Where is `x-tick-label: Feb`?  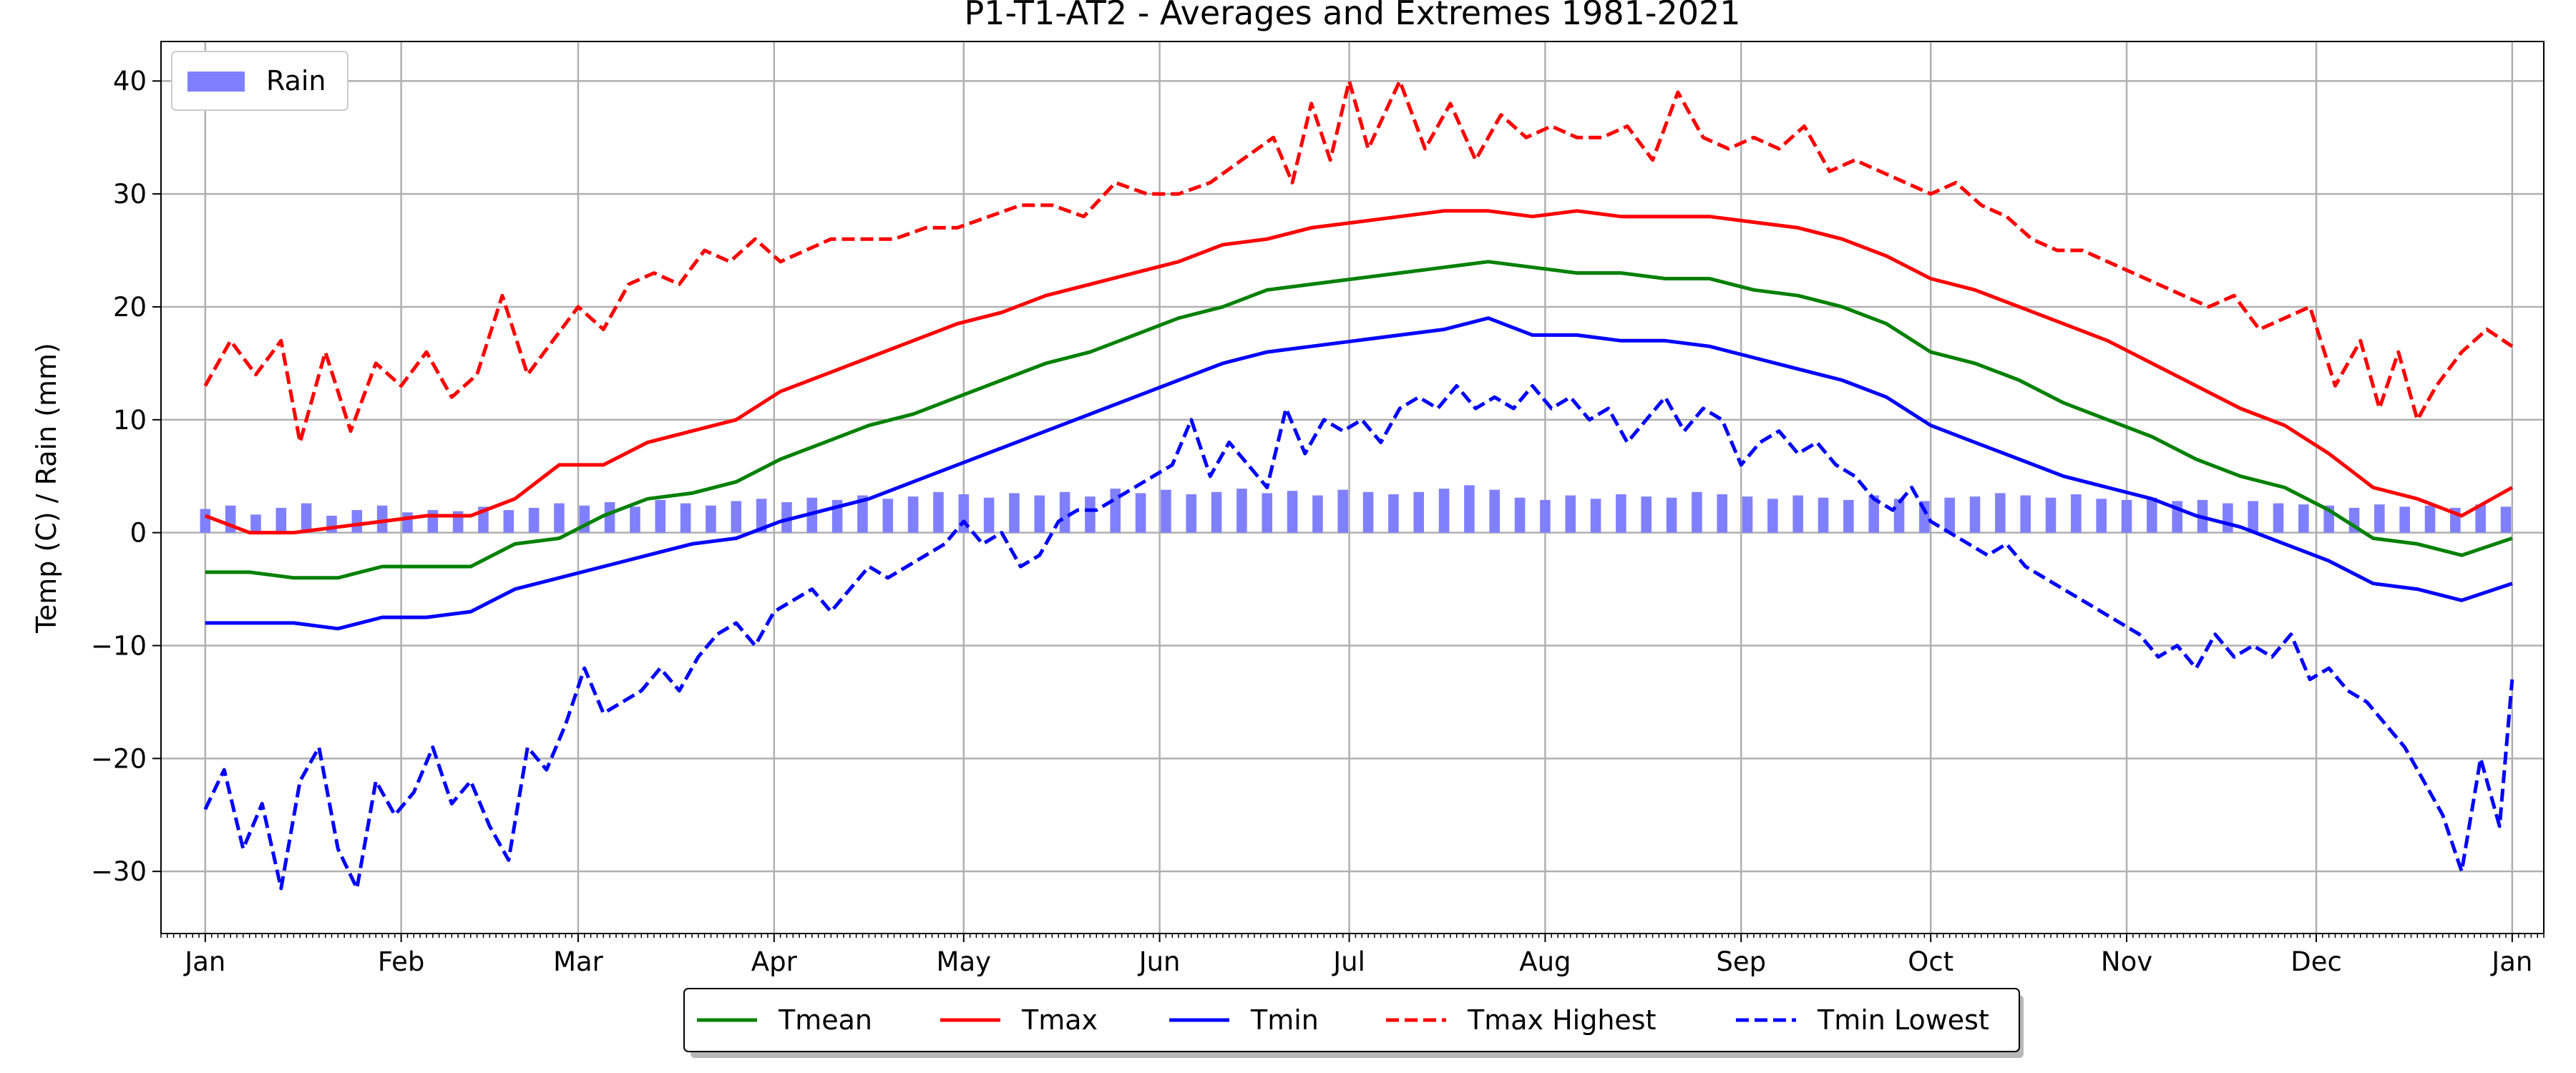 x-tick-label: Feb is located at coordinates (401, 962).